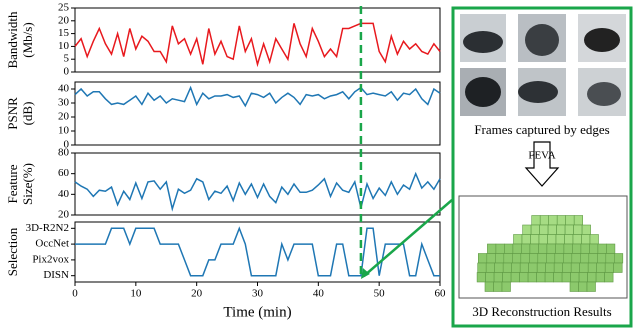 The height and width of the screenshot is (329, 634). What do you see at coordinates (441, 294) in the screenshot?
I see `x-tick-label: 60` at bounding box center [441, 294].